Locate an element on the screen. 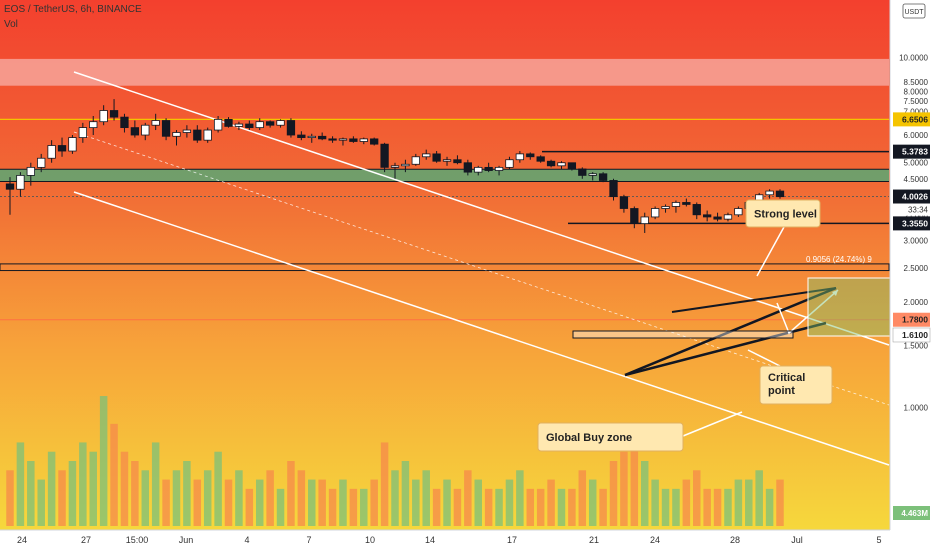 Image resolution: width=932 pixels, height=555 pixels. price-tick: 6.0000 is located at coordinates (916, 135).